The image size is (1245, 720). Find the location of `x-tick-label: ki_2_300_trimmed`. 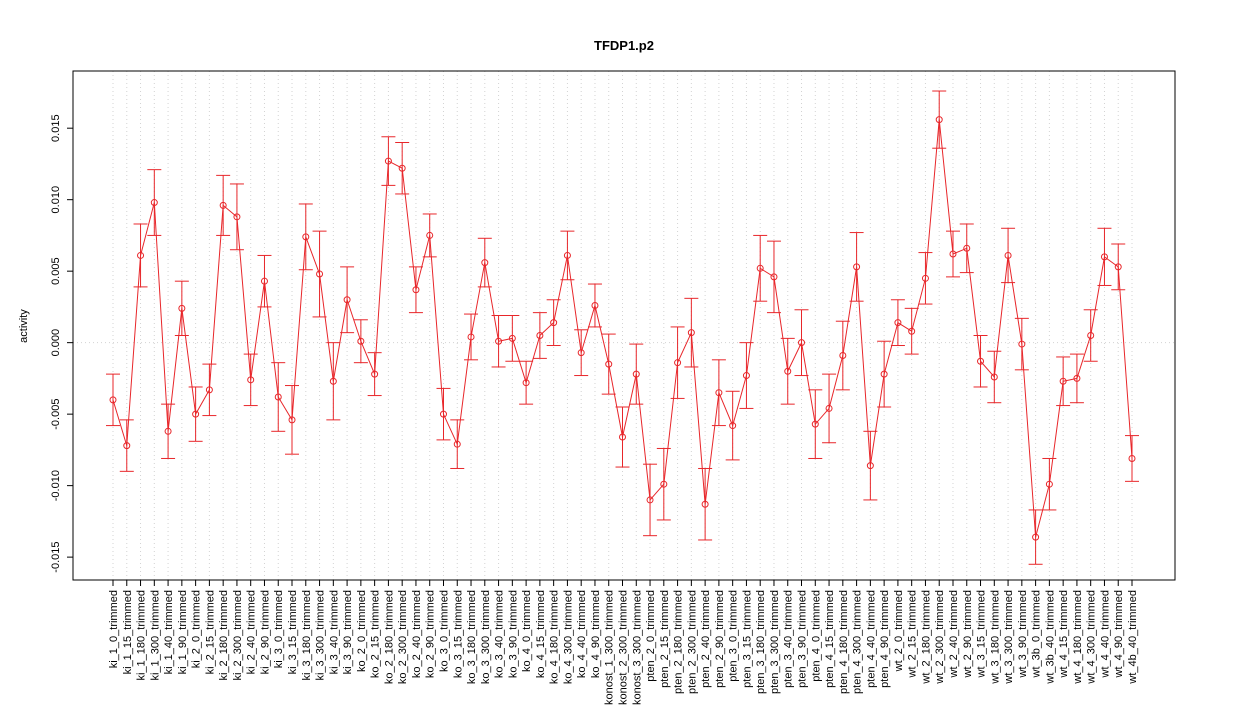

x-tick-label: ki_2_300_trimmed is located at coordinates (238, 635).